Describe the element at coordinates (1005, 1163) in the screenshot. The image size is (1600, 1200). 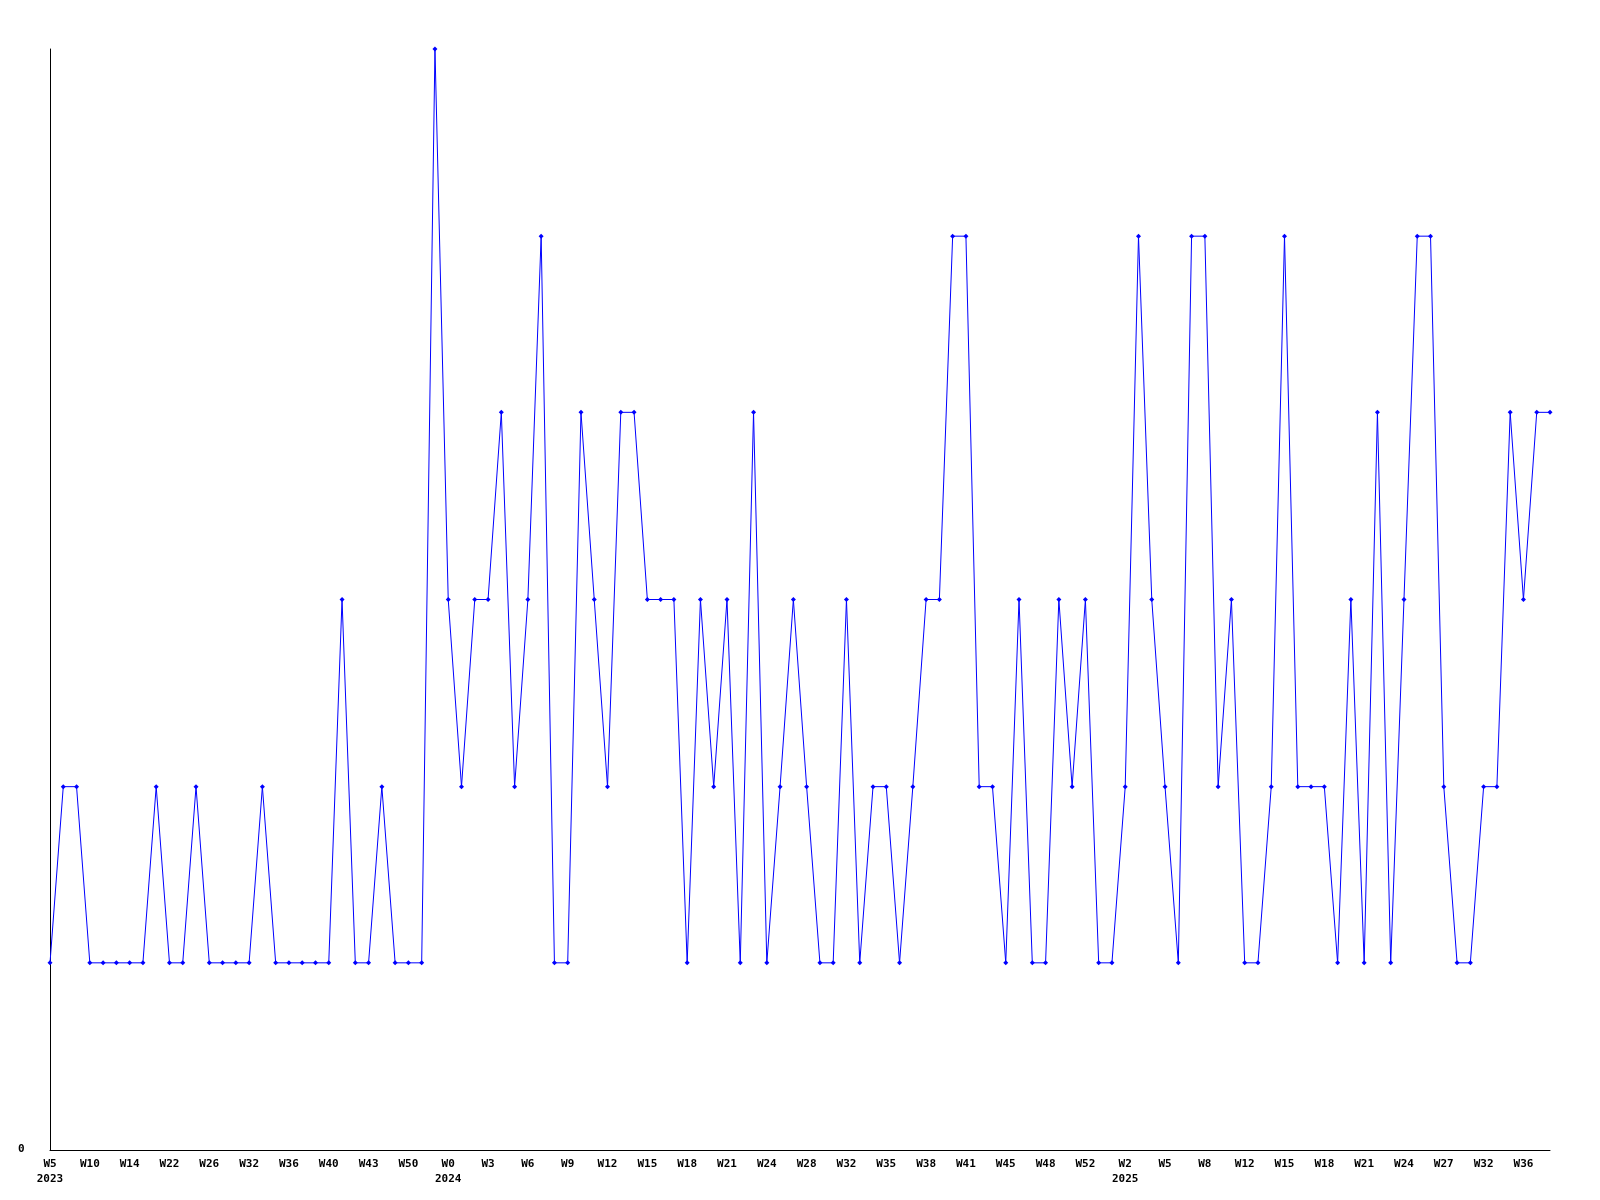
I see `x-tick-label: W45` at that location.